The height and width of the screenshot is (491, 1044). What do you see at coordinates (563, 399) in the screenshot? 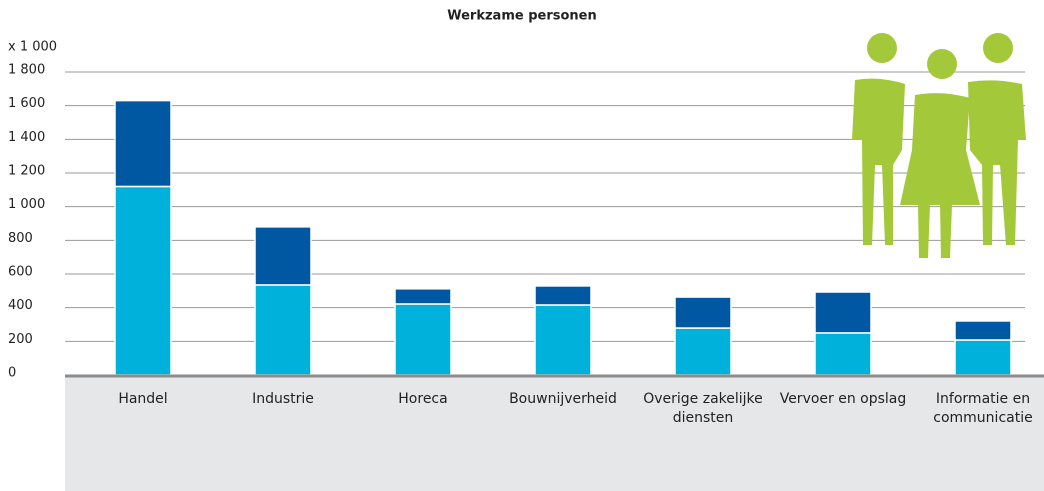
I see `x-tick-label: Bouwnijverheid` at bounding box center [563, 399].